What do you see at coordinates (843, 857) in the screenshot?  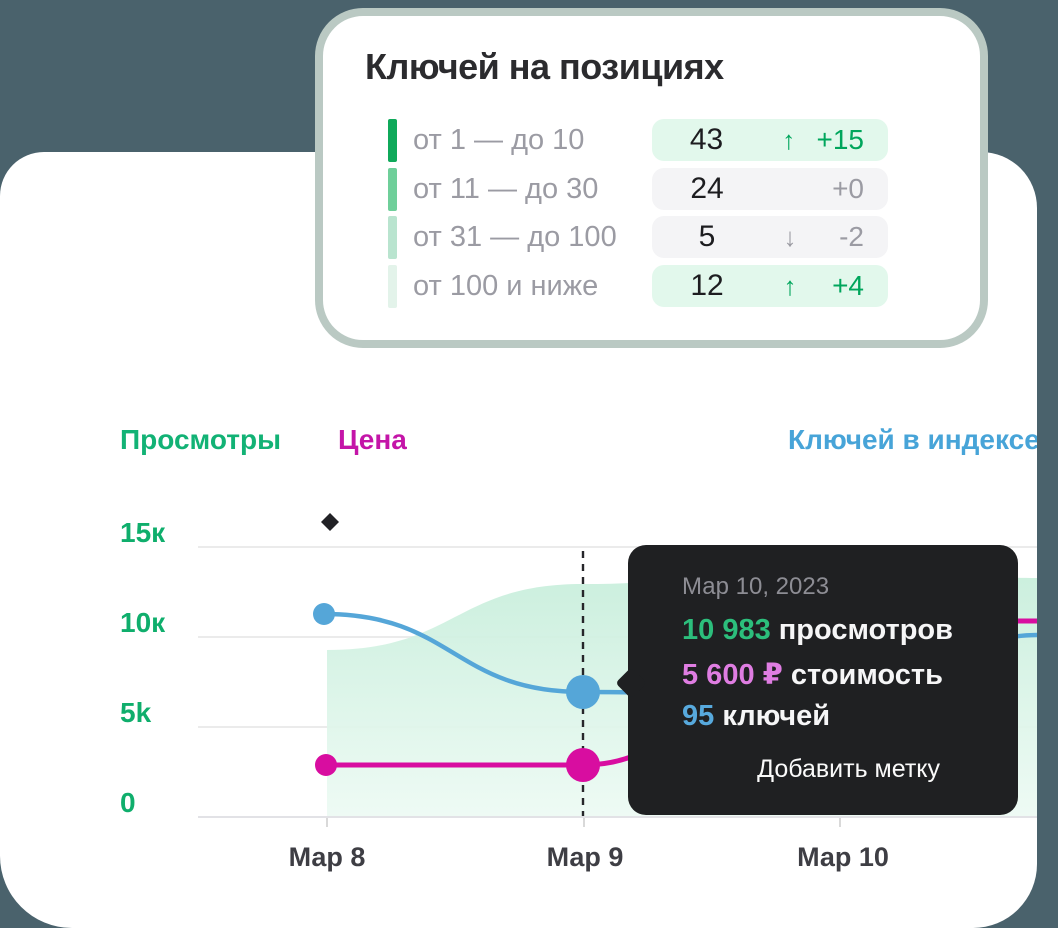 I see `x-axis-label-mar10: Мар 10` at bounding box center [843, 857].